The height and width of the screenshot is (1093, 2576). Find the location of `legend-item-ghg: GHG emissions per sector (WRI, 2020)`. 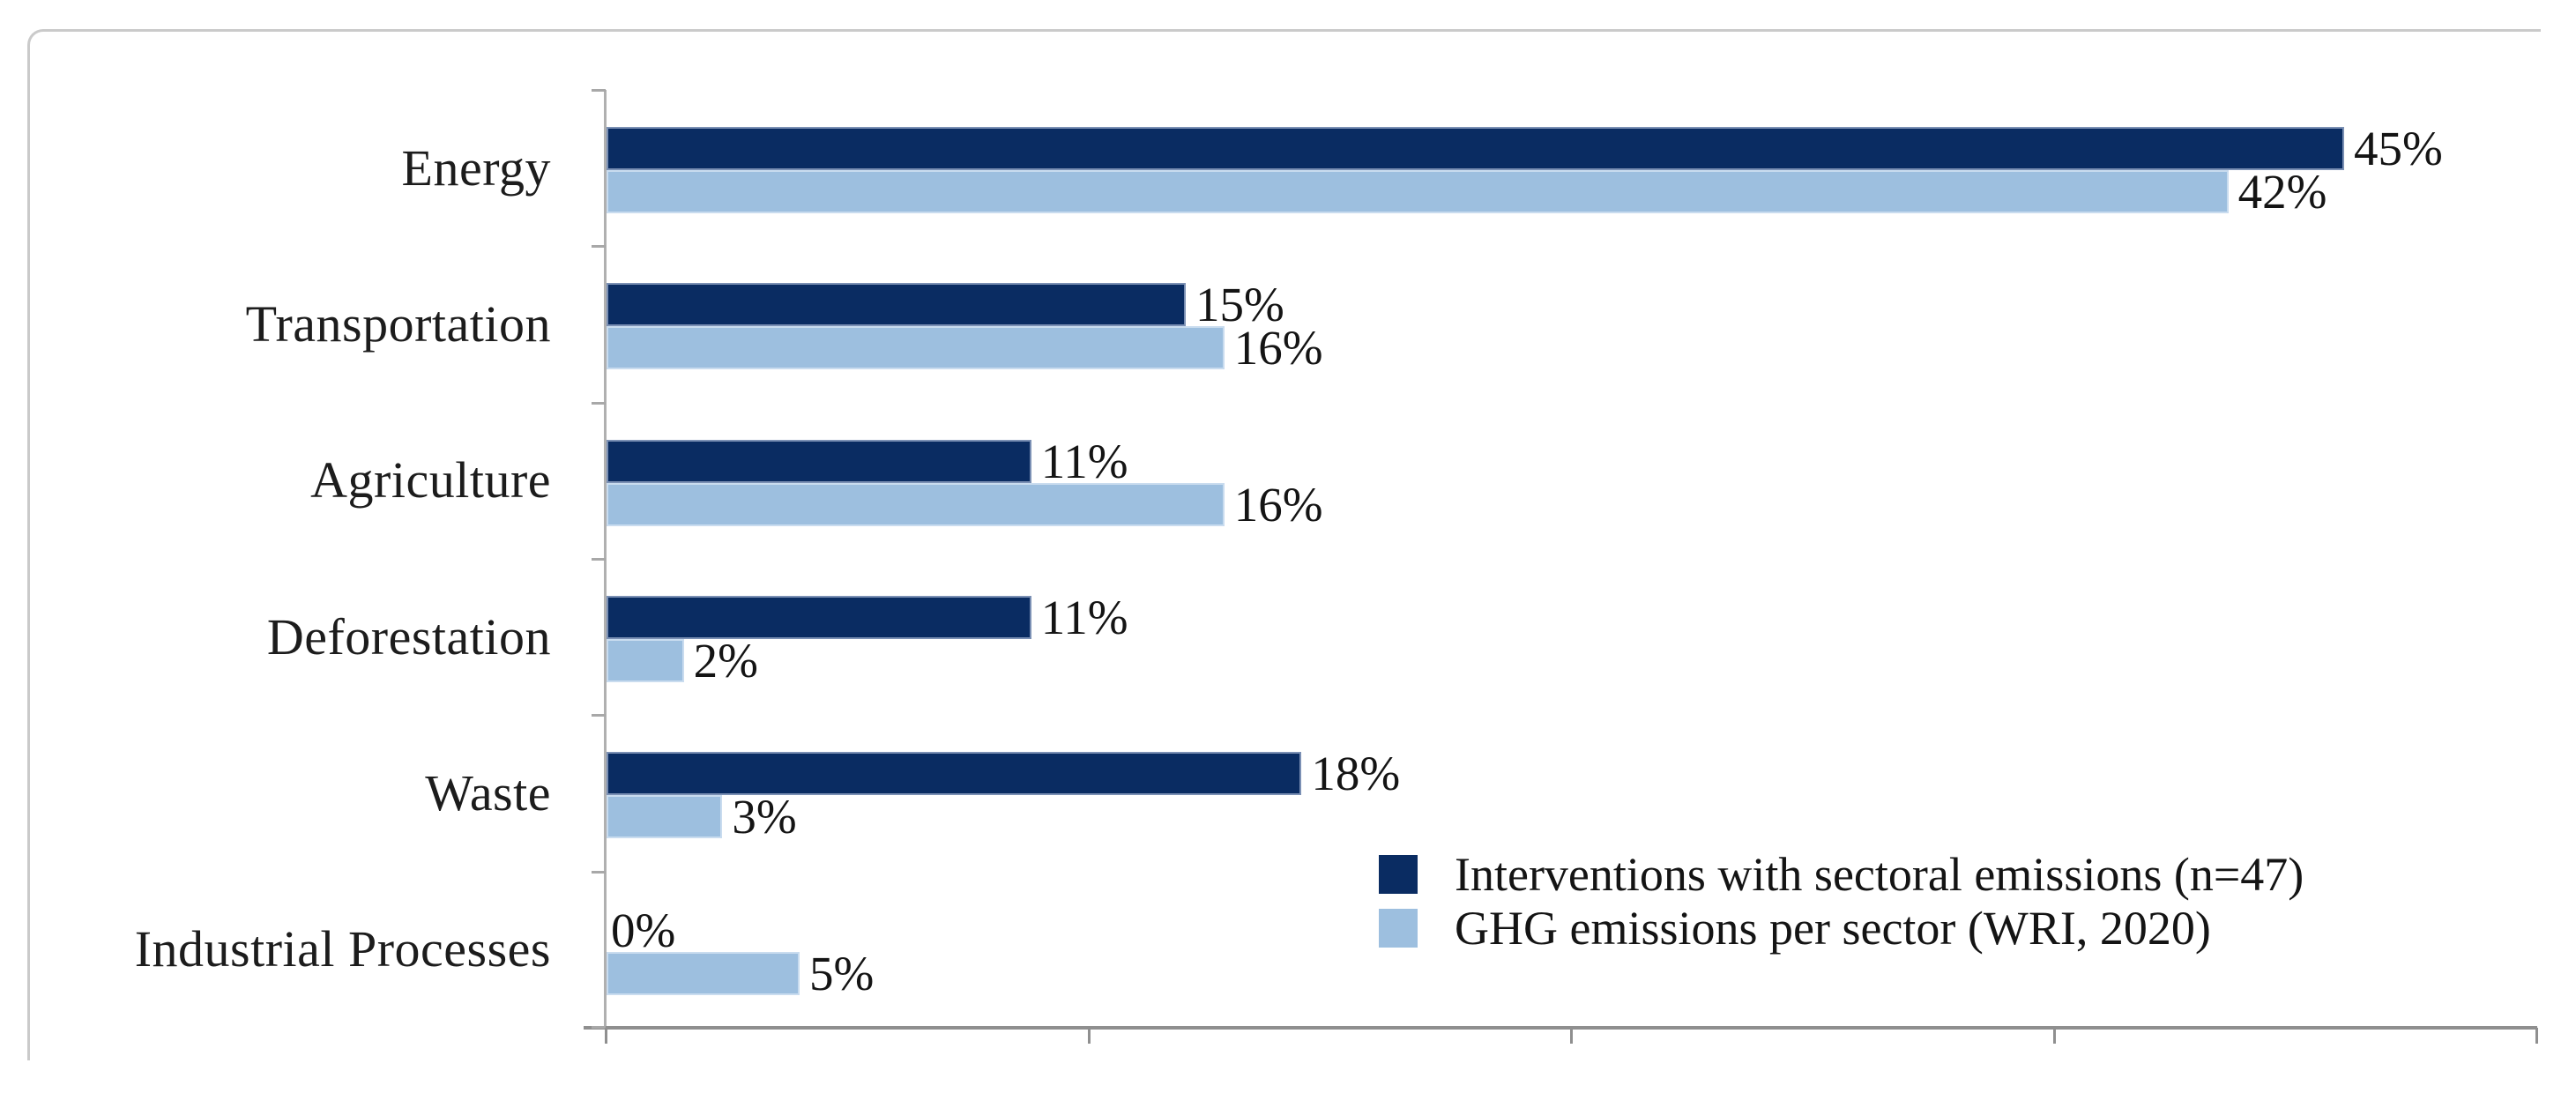

legend-item-ghg: GHG emissions per sector (WRI, 2020) is located at coordinates (1841, 928).